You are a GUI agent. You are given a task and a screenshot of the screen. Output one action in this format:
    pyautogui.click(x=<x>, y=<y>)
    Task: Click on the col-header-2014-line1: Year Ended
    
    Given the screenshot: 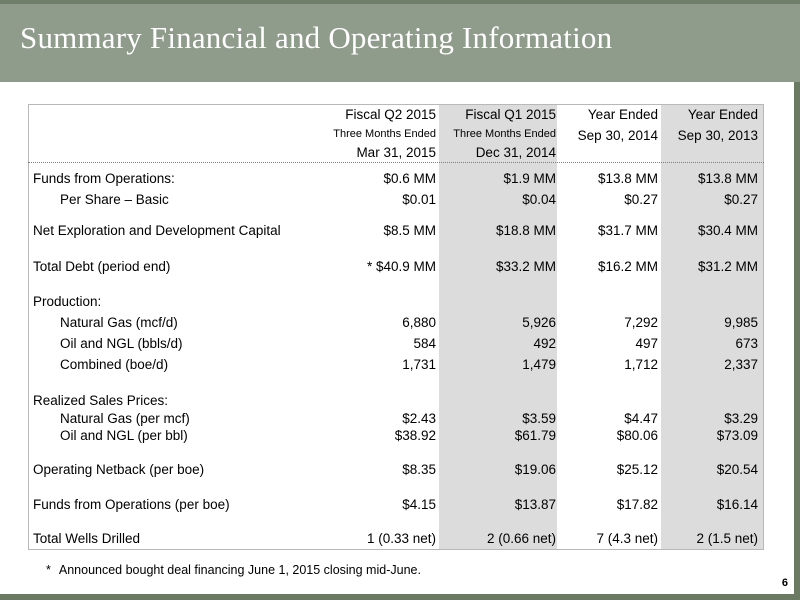 What is the action you would take?
    pyautogui.click(x=622, y=114)
    